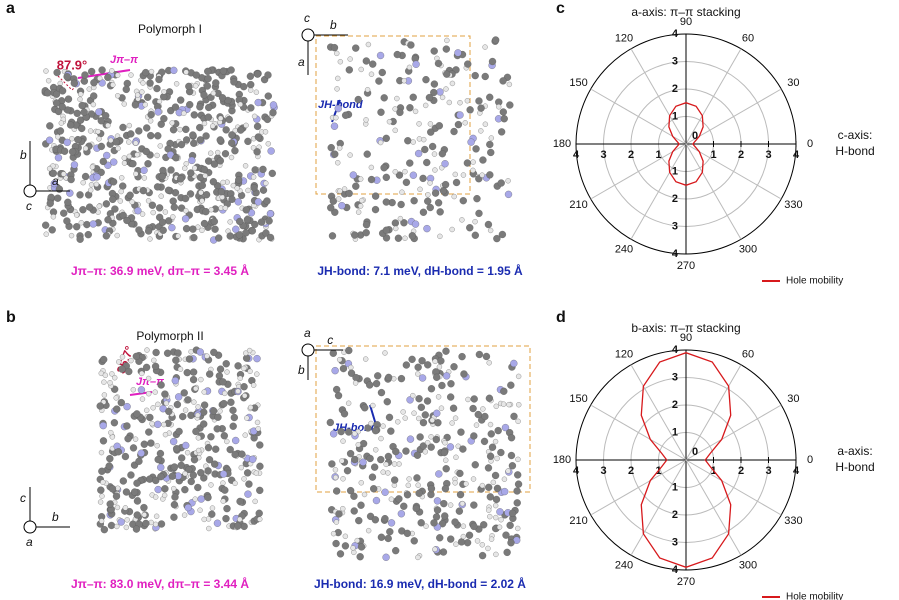  What do you see at coordinates (748, 250) in the screenshot?
I see `theta-tick-label: 300` at bounding box center [748, 250].